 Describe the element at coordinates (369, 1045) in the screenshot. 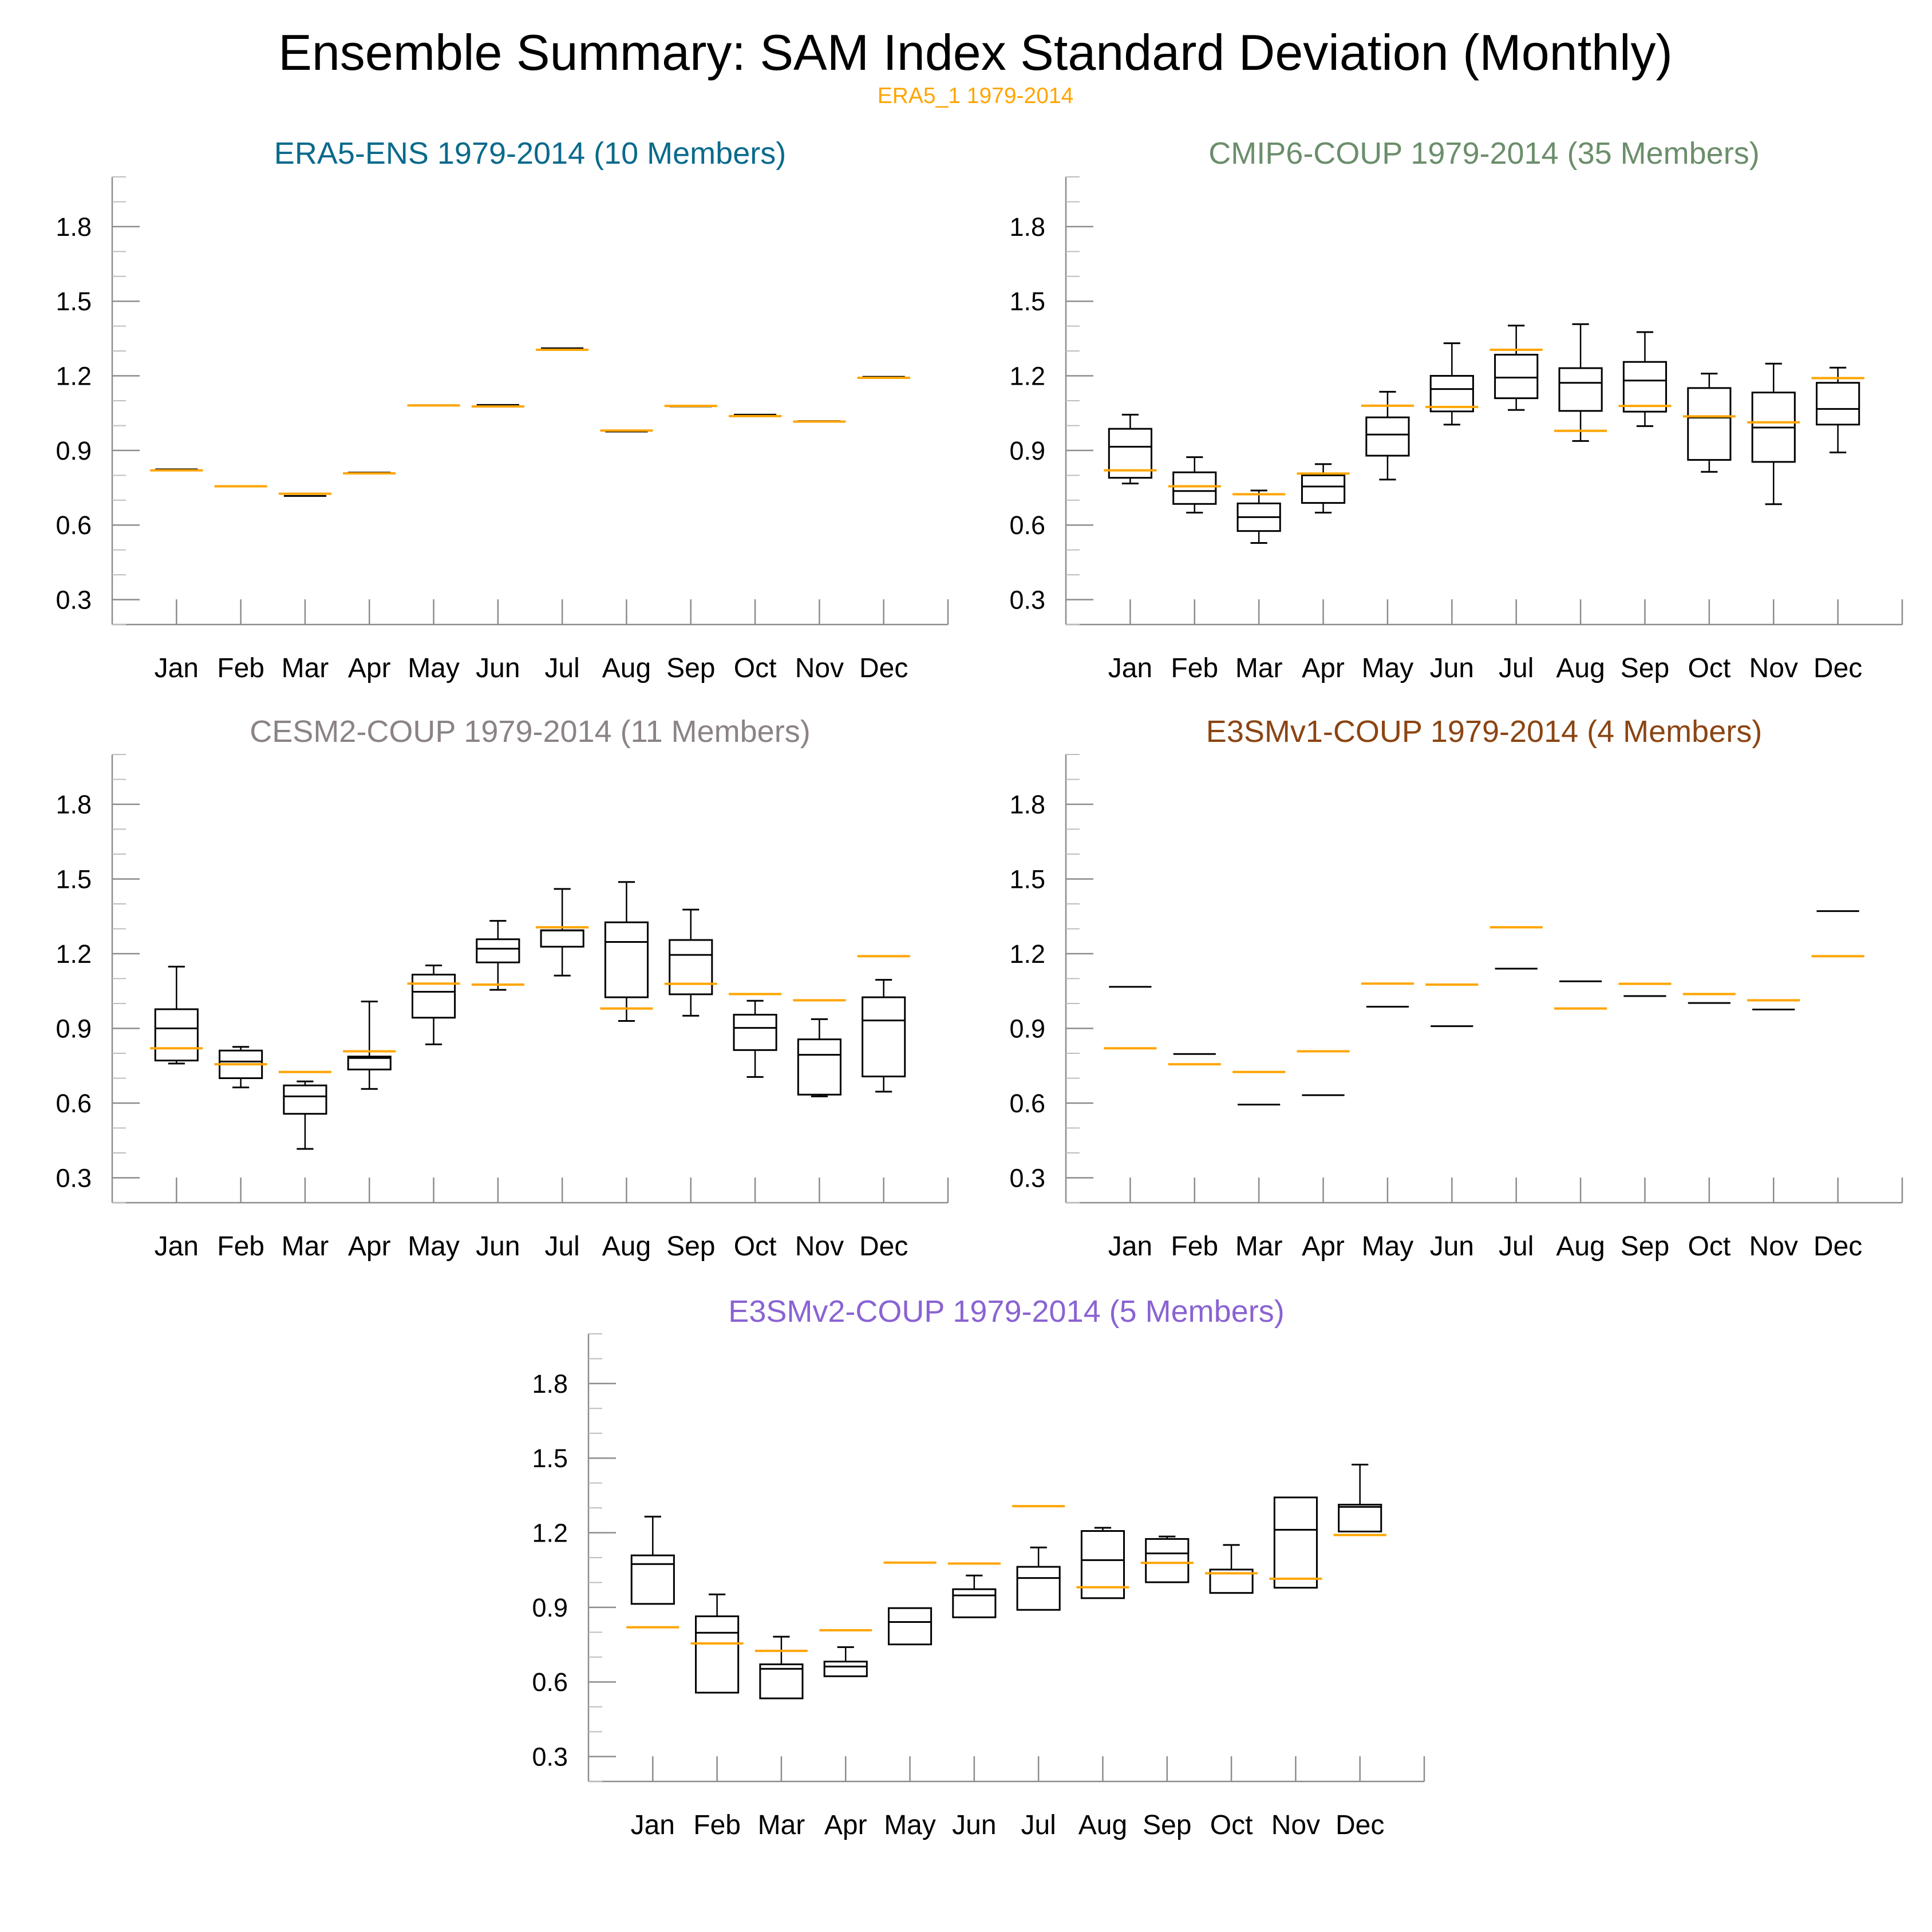

I see `box-apr` at that location.